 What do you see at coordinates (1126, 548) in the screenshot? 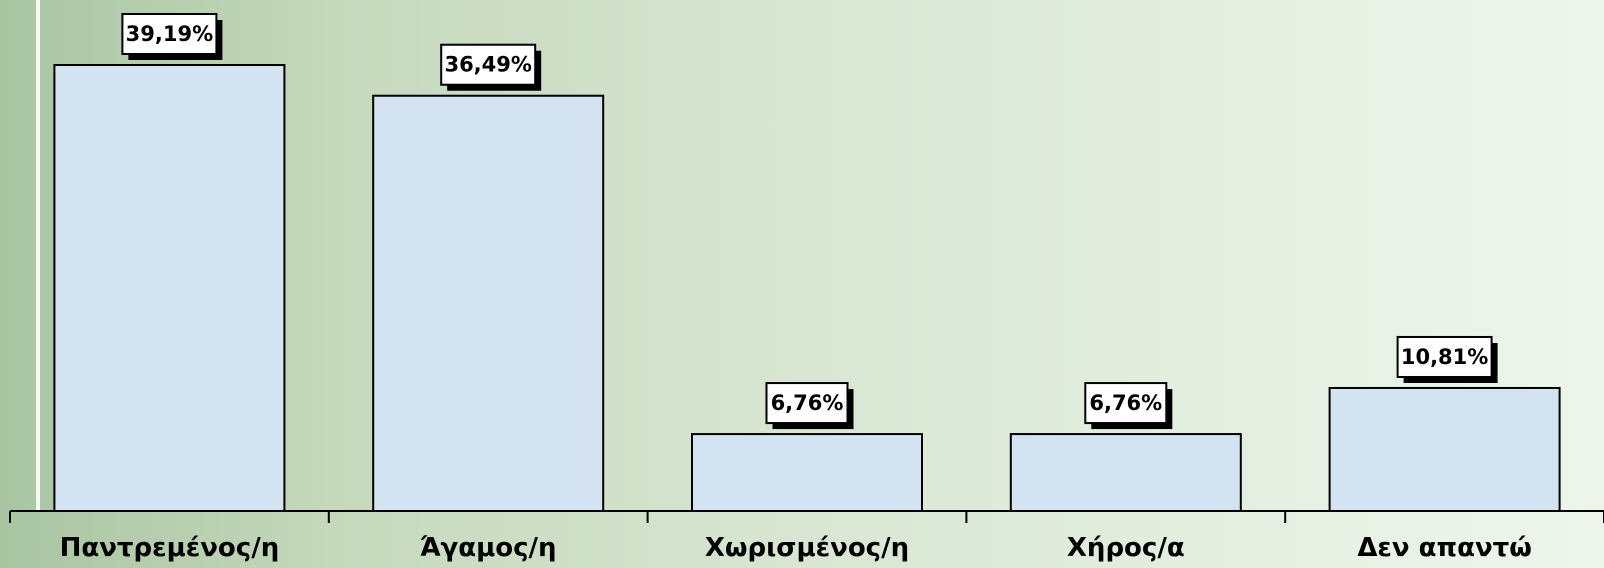
I see `category-label: Χήρος/α` at bounding box center [1126, 548].